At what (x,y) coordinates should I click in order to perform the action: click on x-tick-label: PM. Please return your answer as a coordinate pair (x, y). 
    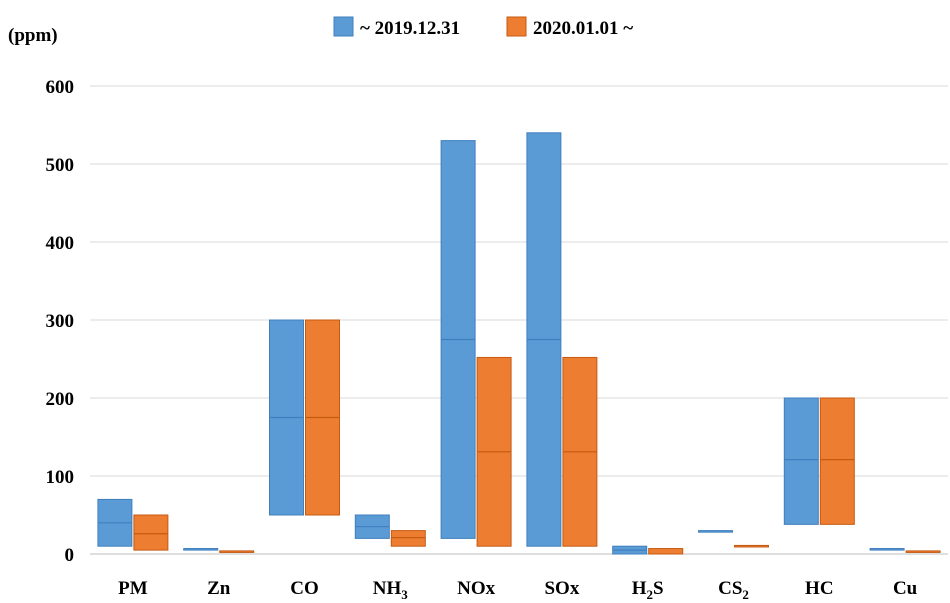
    Looking at the image, I should click on (133, 588).